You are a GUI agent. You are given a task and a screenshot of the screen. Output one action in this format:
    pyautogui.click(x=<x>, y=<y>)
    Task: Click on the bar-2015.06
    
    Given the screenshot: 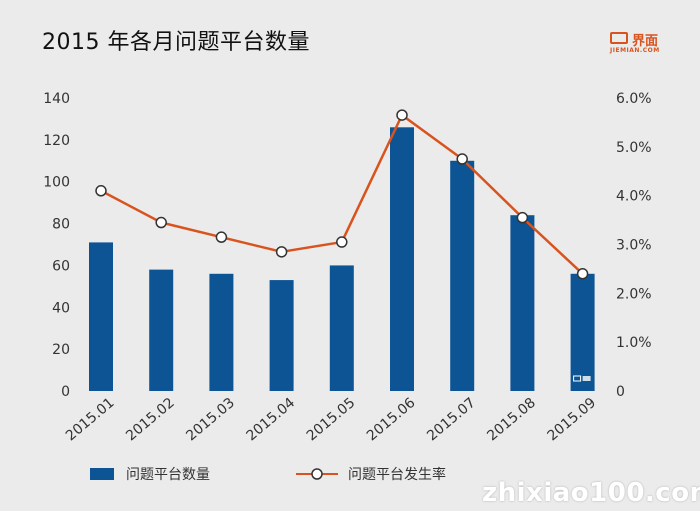 What is the action you would take?
    pyautogui.click(x=402, y=259)
    